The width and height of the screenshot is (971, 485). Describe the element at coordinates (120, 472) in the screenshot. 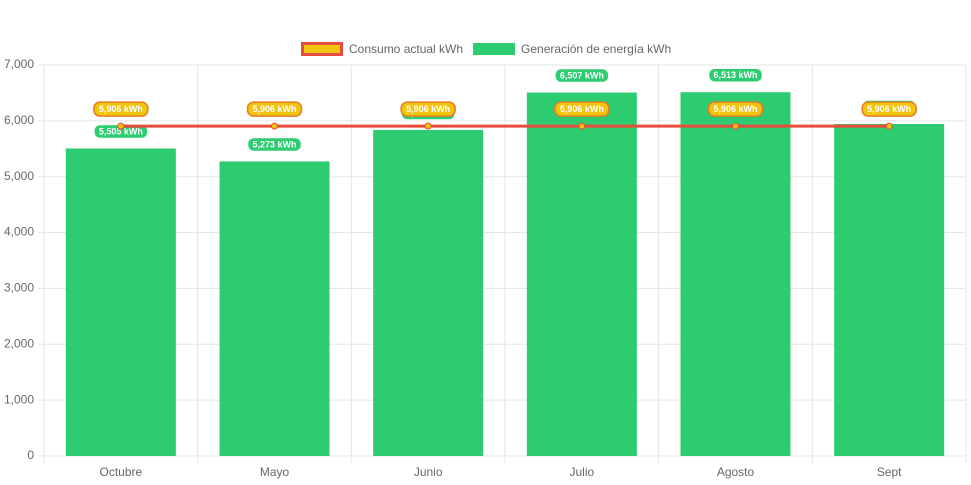

I see `x-tick-label: Octubre` at that location.